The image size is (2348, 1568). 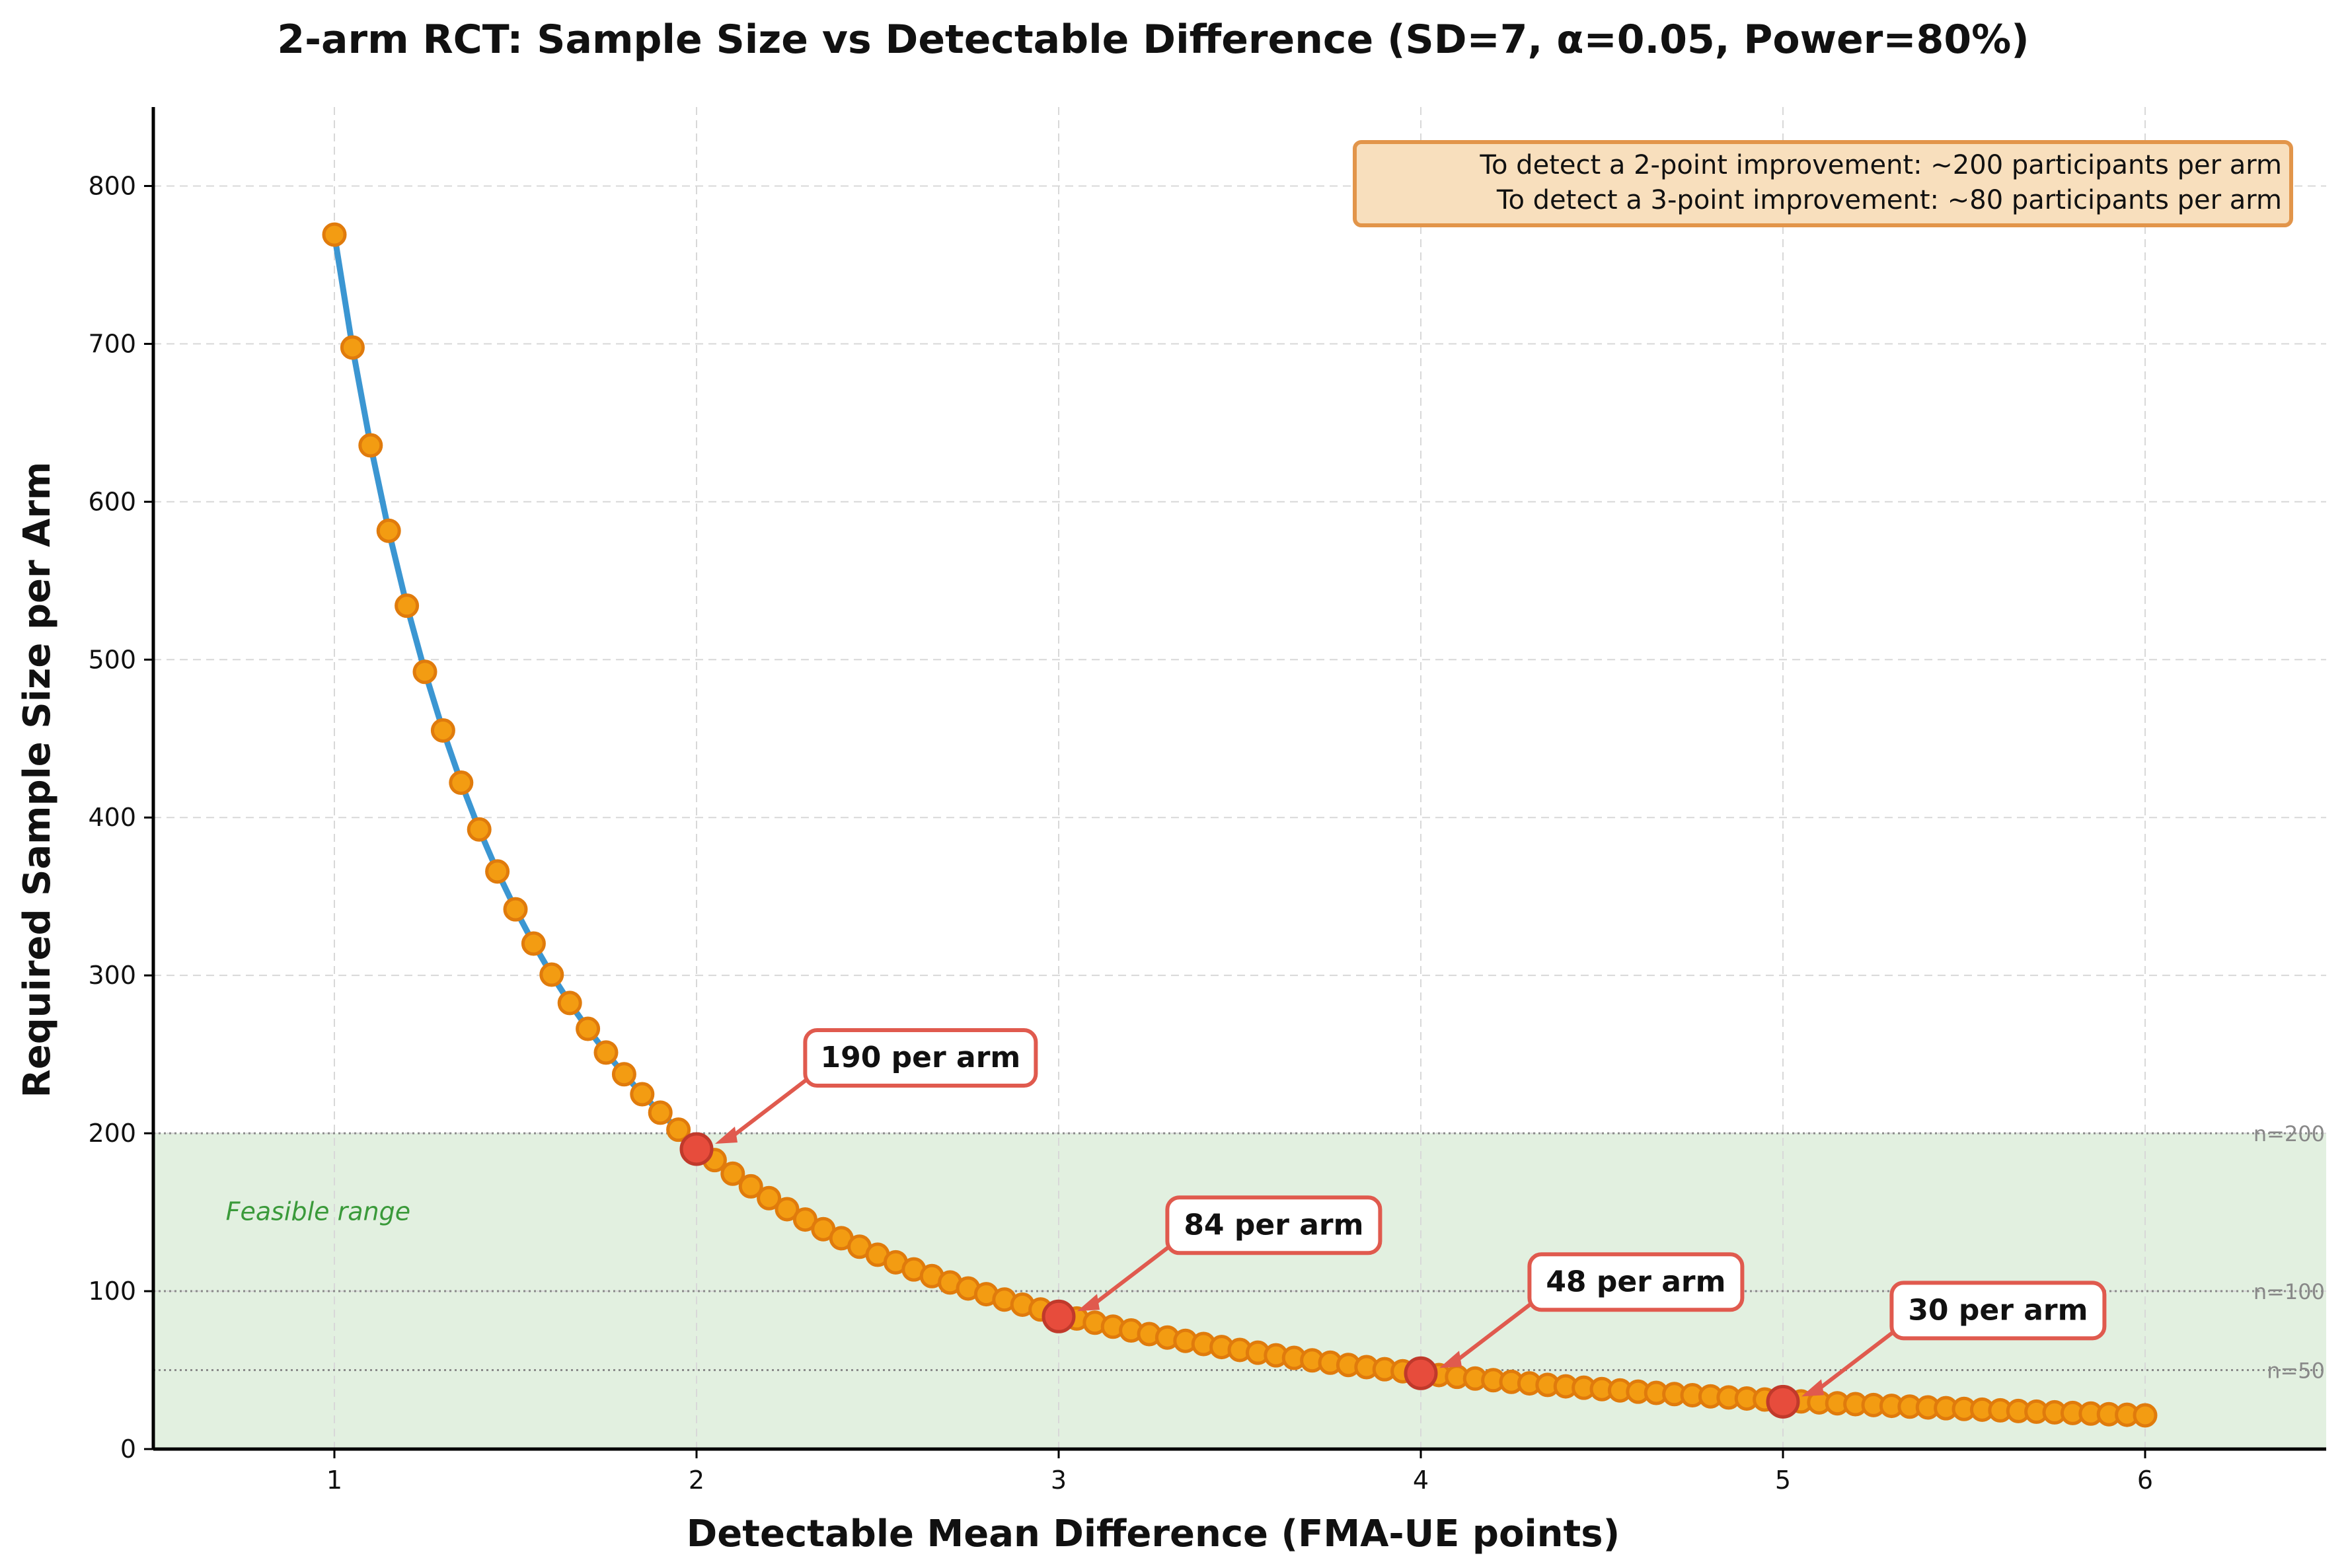 I want to click on callout-label: 48 per arm, so click(x=1635, y=1281).